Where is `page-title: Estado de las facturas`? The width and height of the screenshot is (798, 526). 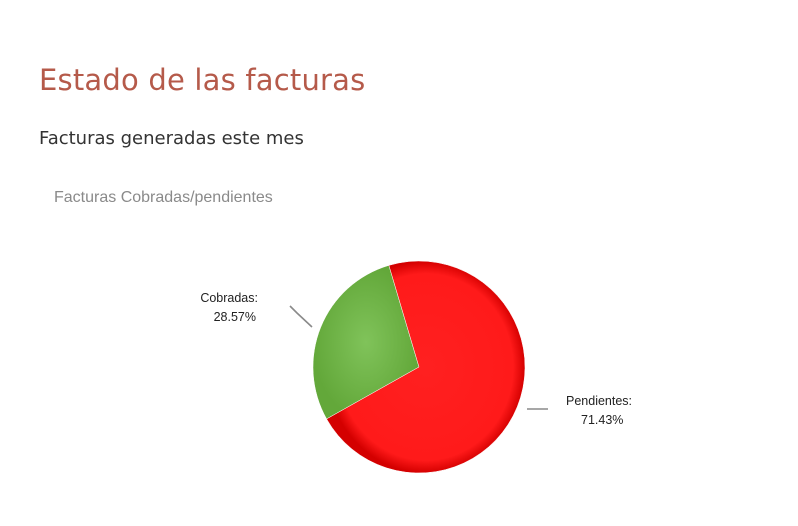 page-title: Estado de las facturas is located at coordinates (202, 80).